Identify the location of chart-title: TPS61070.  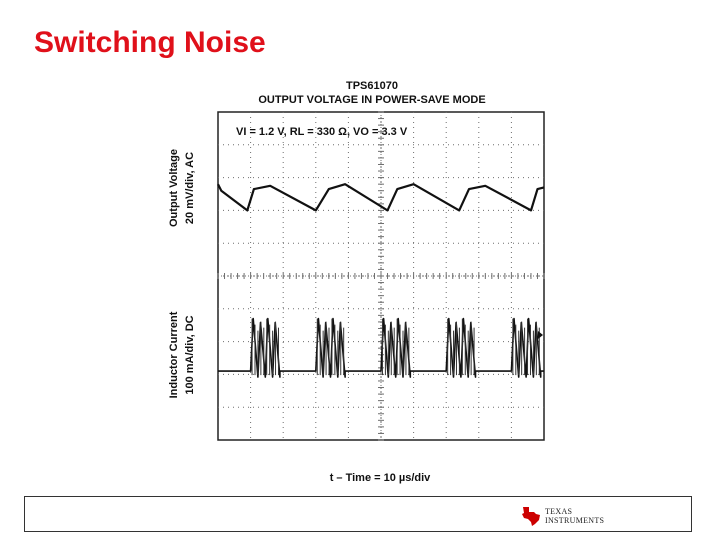
(372, 86).